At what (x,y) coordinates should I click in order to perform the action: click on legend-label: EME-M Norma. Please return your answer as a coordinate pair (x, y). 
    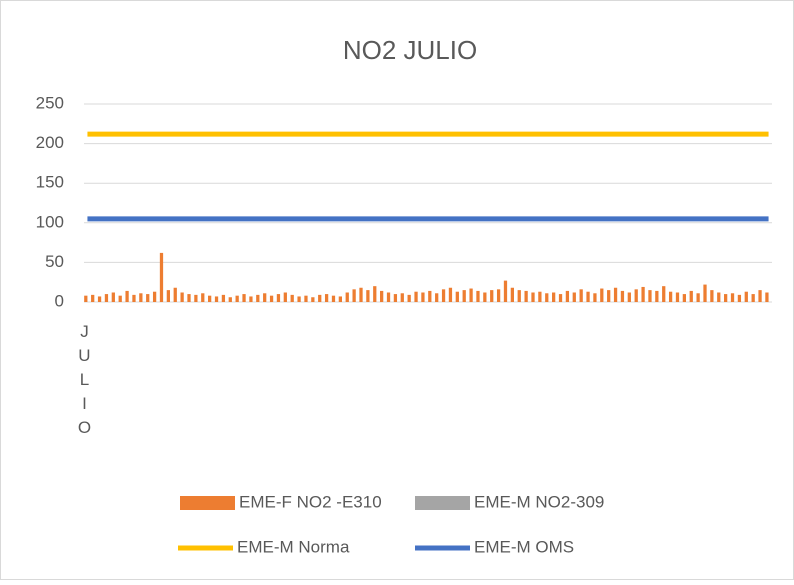
    Looking at the image, I should click on (293, 546).